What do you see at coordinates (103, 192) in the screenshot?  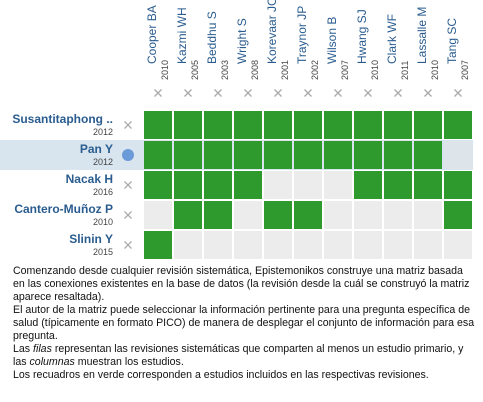 I see `row-year: 2016` at bounding box center [103, 192].